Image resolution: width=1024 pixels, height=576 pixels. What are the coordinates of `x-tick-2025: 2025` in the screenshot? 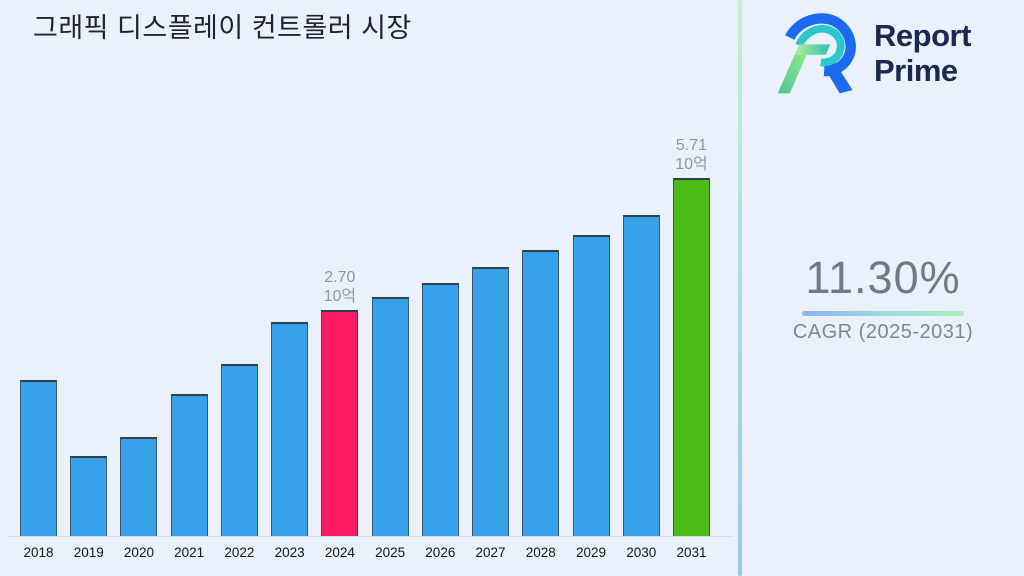 It's located at (390, 552).